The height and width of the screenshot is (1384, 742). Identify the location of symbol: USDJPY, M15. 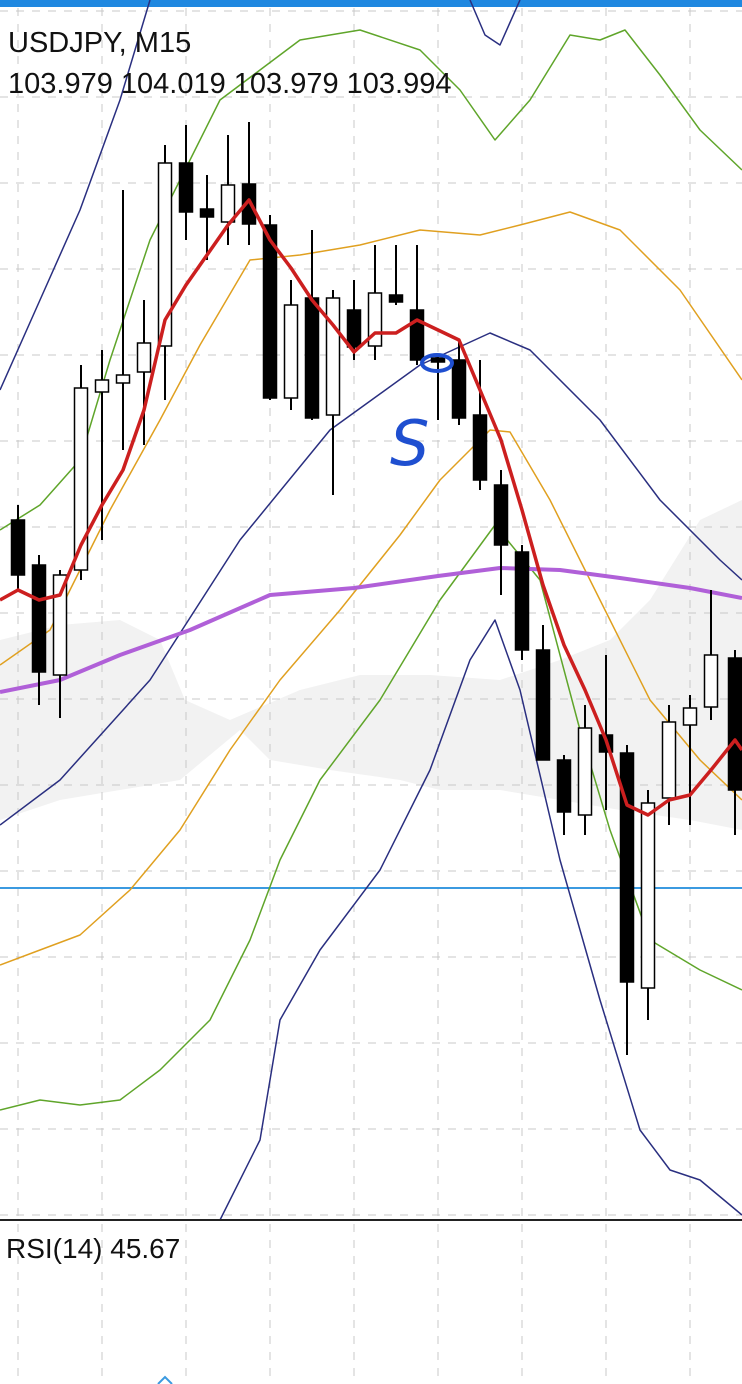
(99, 43).